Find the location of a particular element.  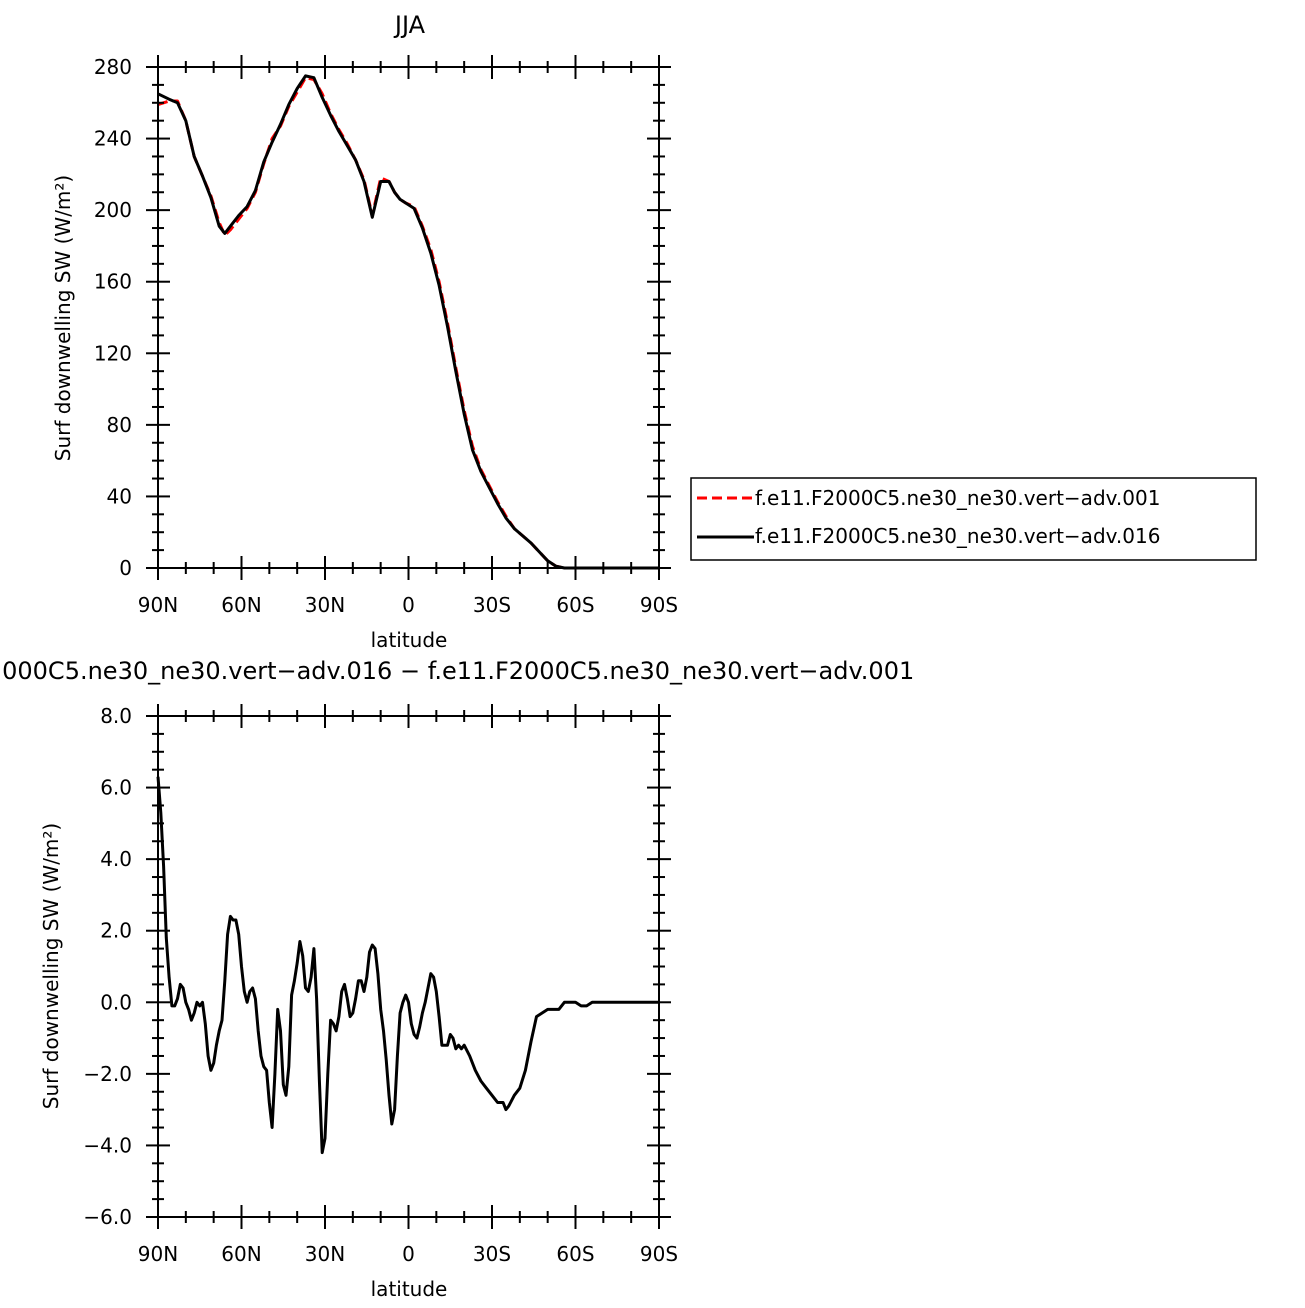

y-tick-label: 4.0 is located at coordinates (116, 859).